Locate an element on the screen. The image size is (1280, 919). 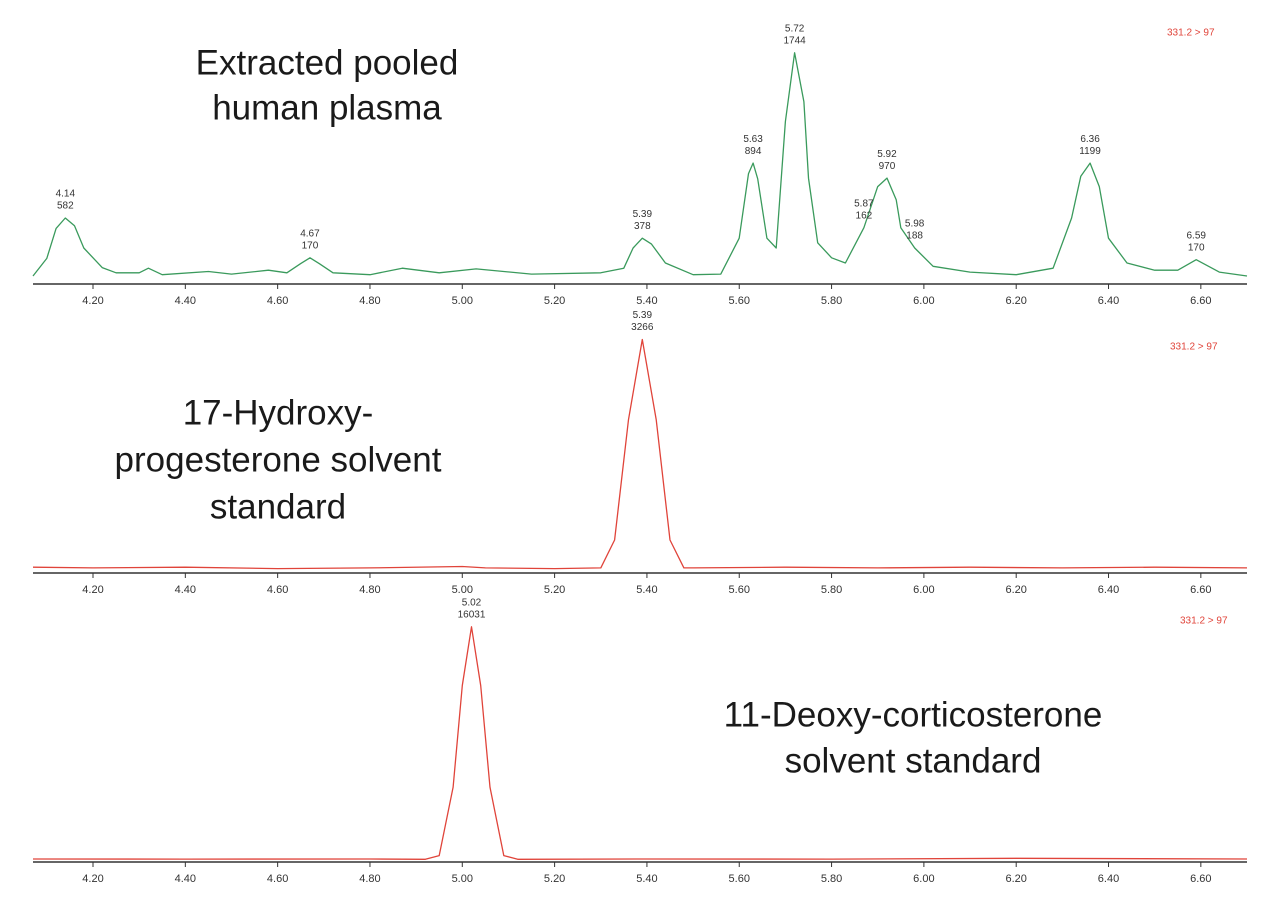
peak-time-label: 5.72 is located at coordinates (795, 28).